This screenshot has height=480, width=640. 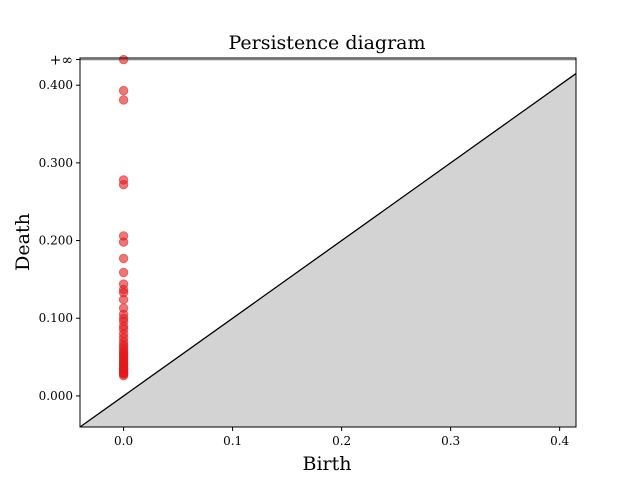 What do you see at coordinates (59, 228) in the screenshot?
I see `y-axis-ticks: 0.000 0.100 0.200 0.300 0.400 +∞` at bounding box center [59, 228].